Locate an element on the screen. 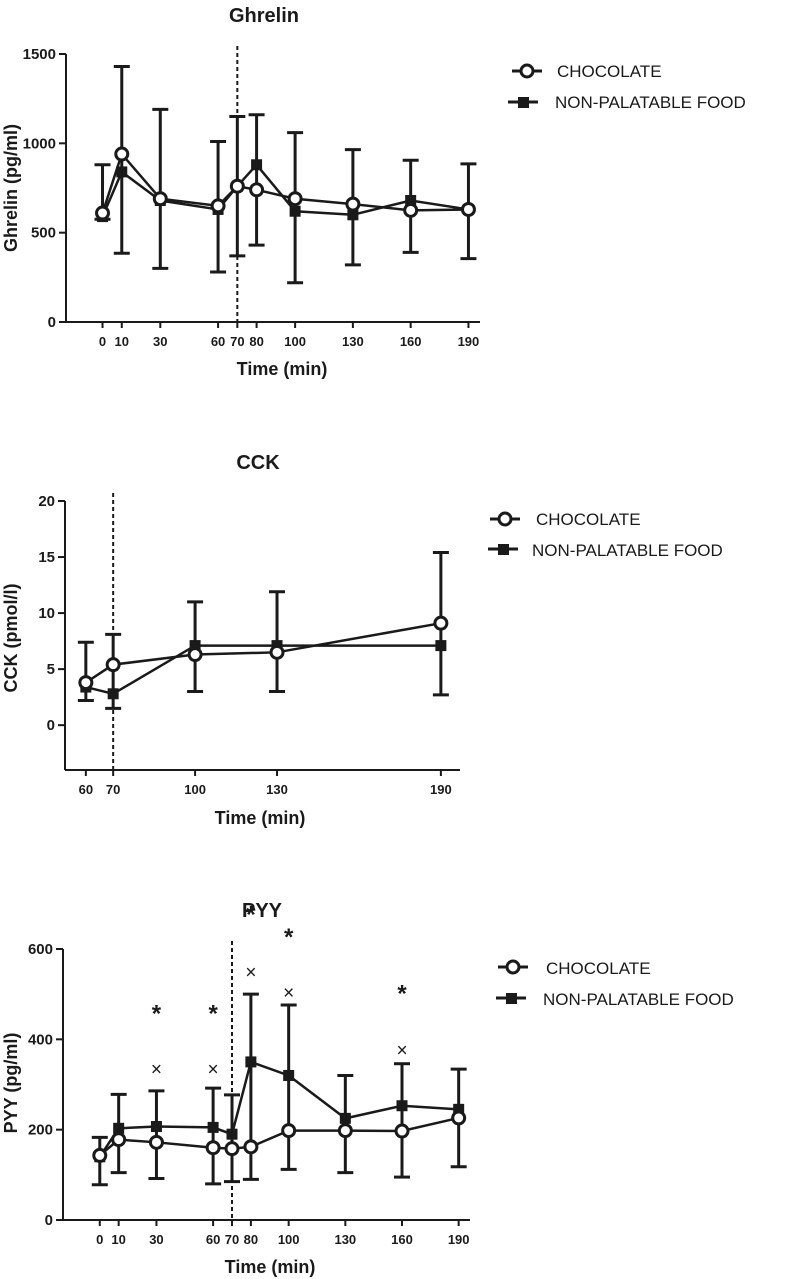 This screenshot has width=800, height=1279. x-tick-label: 30 is located at coordinates (156, 1239).